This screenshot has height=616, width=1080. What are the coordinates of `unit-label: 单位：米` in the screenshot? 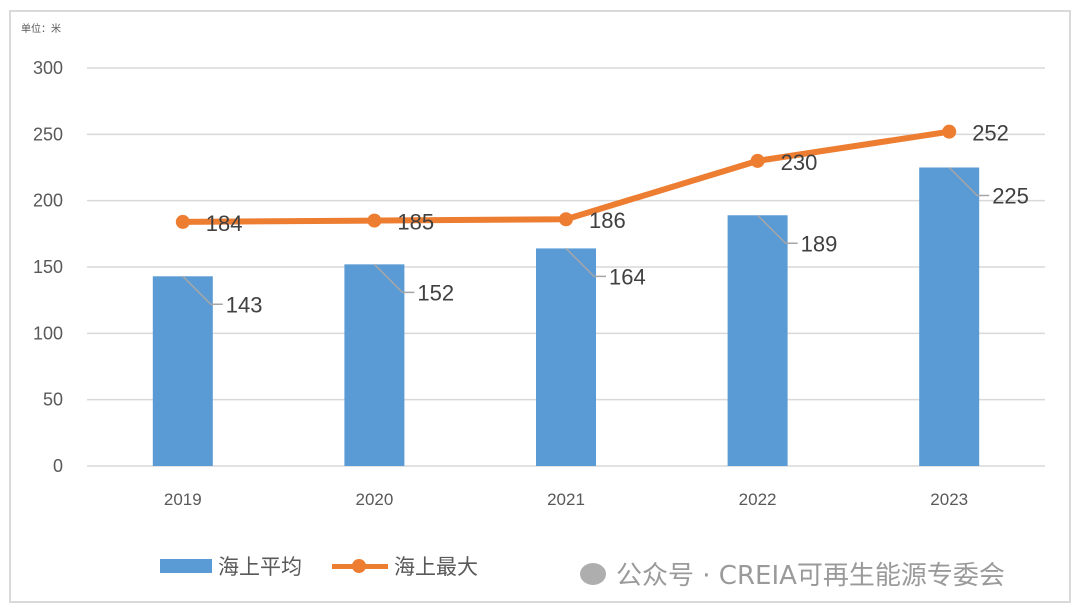 It's located at (41, 29).